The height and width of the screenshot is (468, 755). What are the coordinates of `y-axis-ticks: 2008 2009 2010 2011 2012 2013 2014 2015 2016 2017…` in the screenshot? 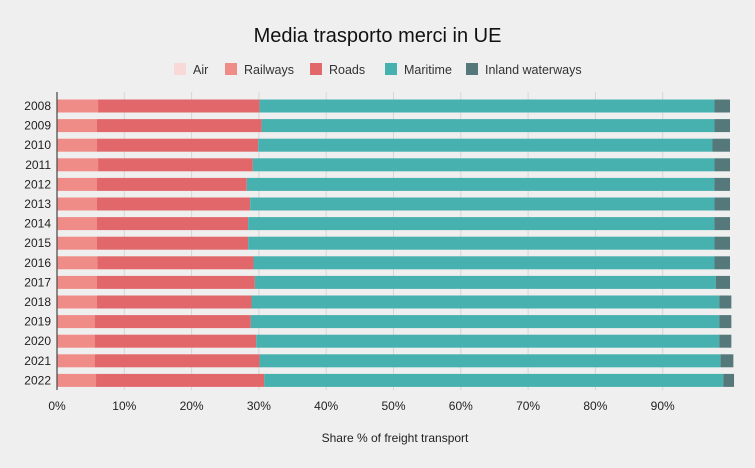 It's located at (37, 243).